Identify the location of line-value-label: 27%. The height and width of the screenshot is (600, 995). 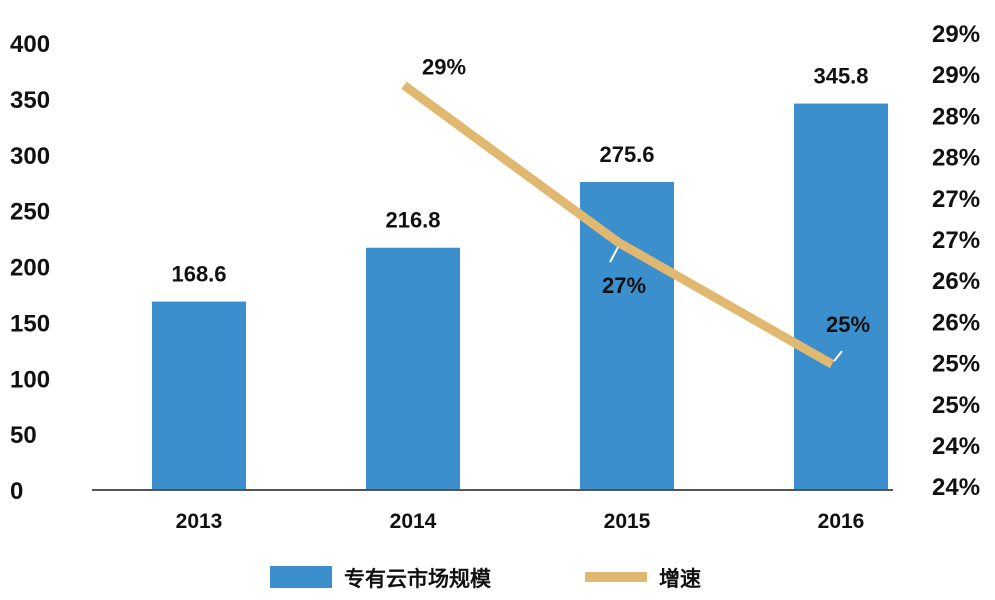
(624, 285).